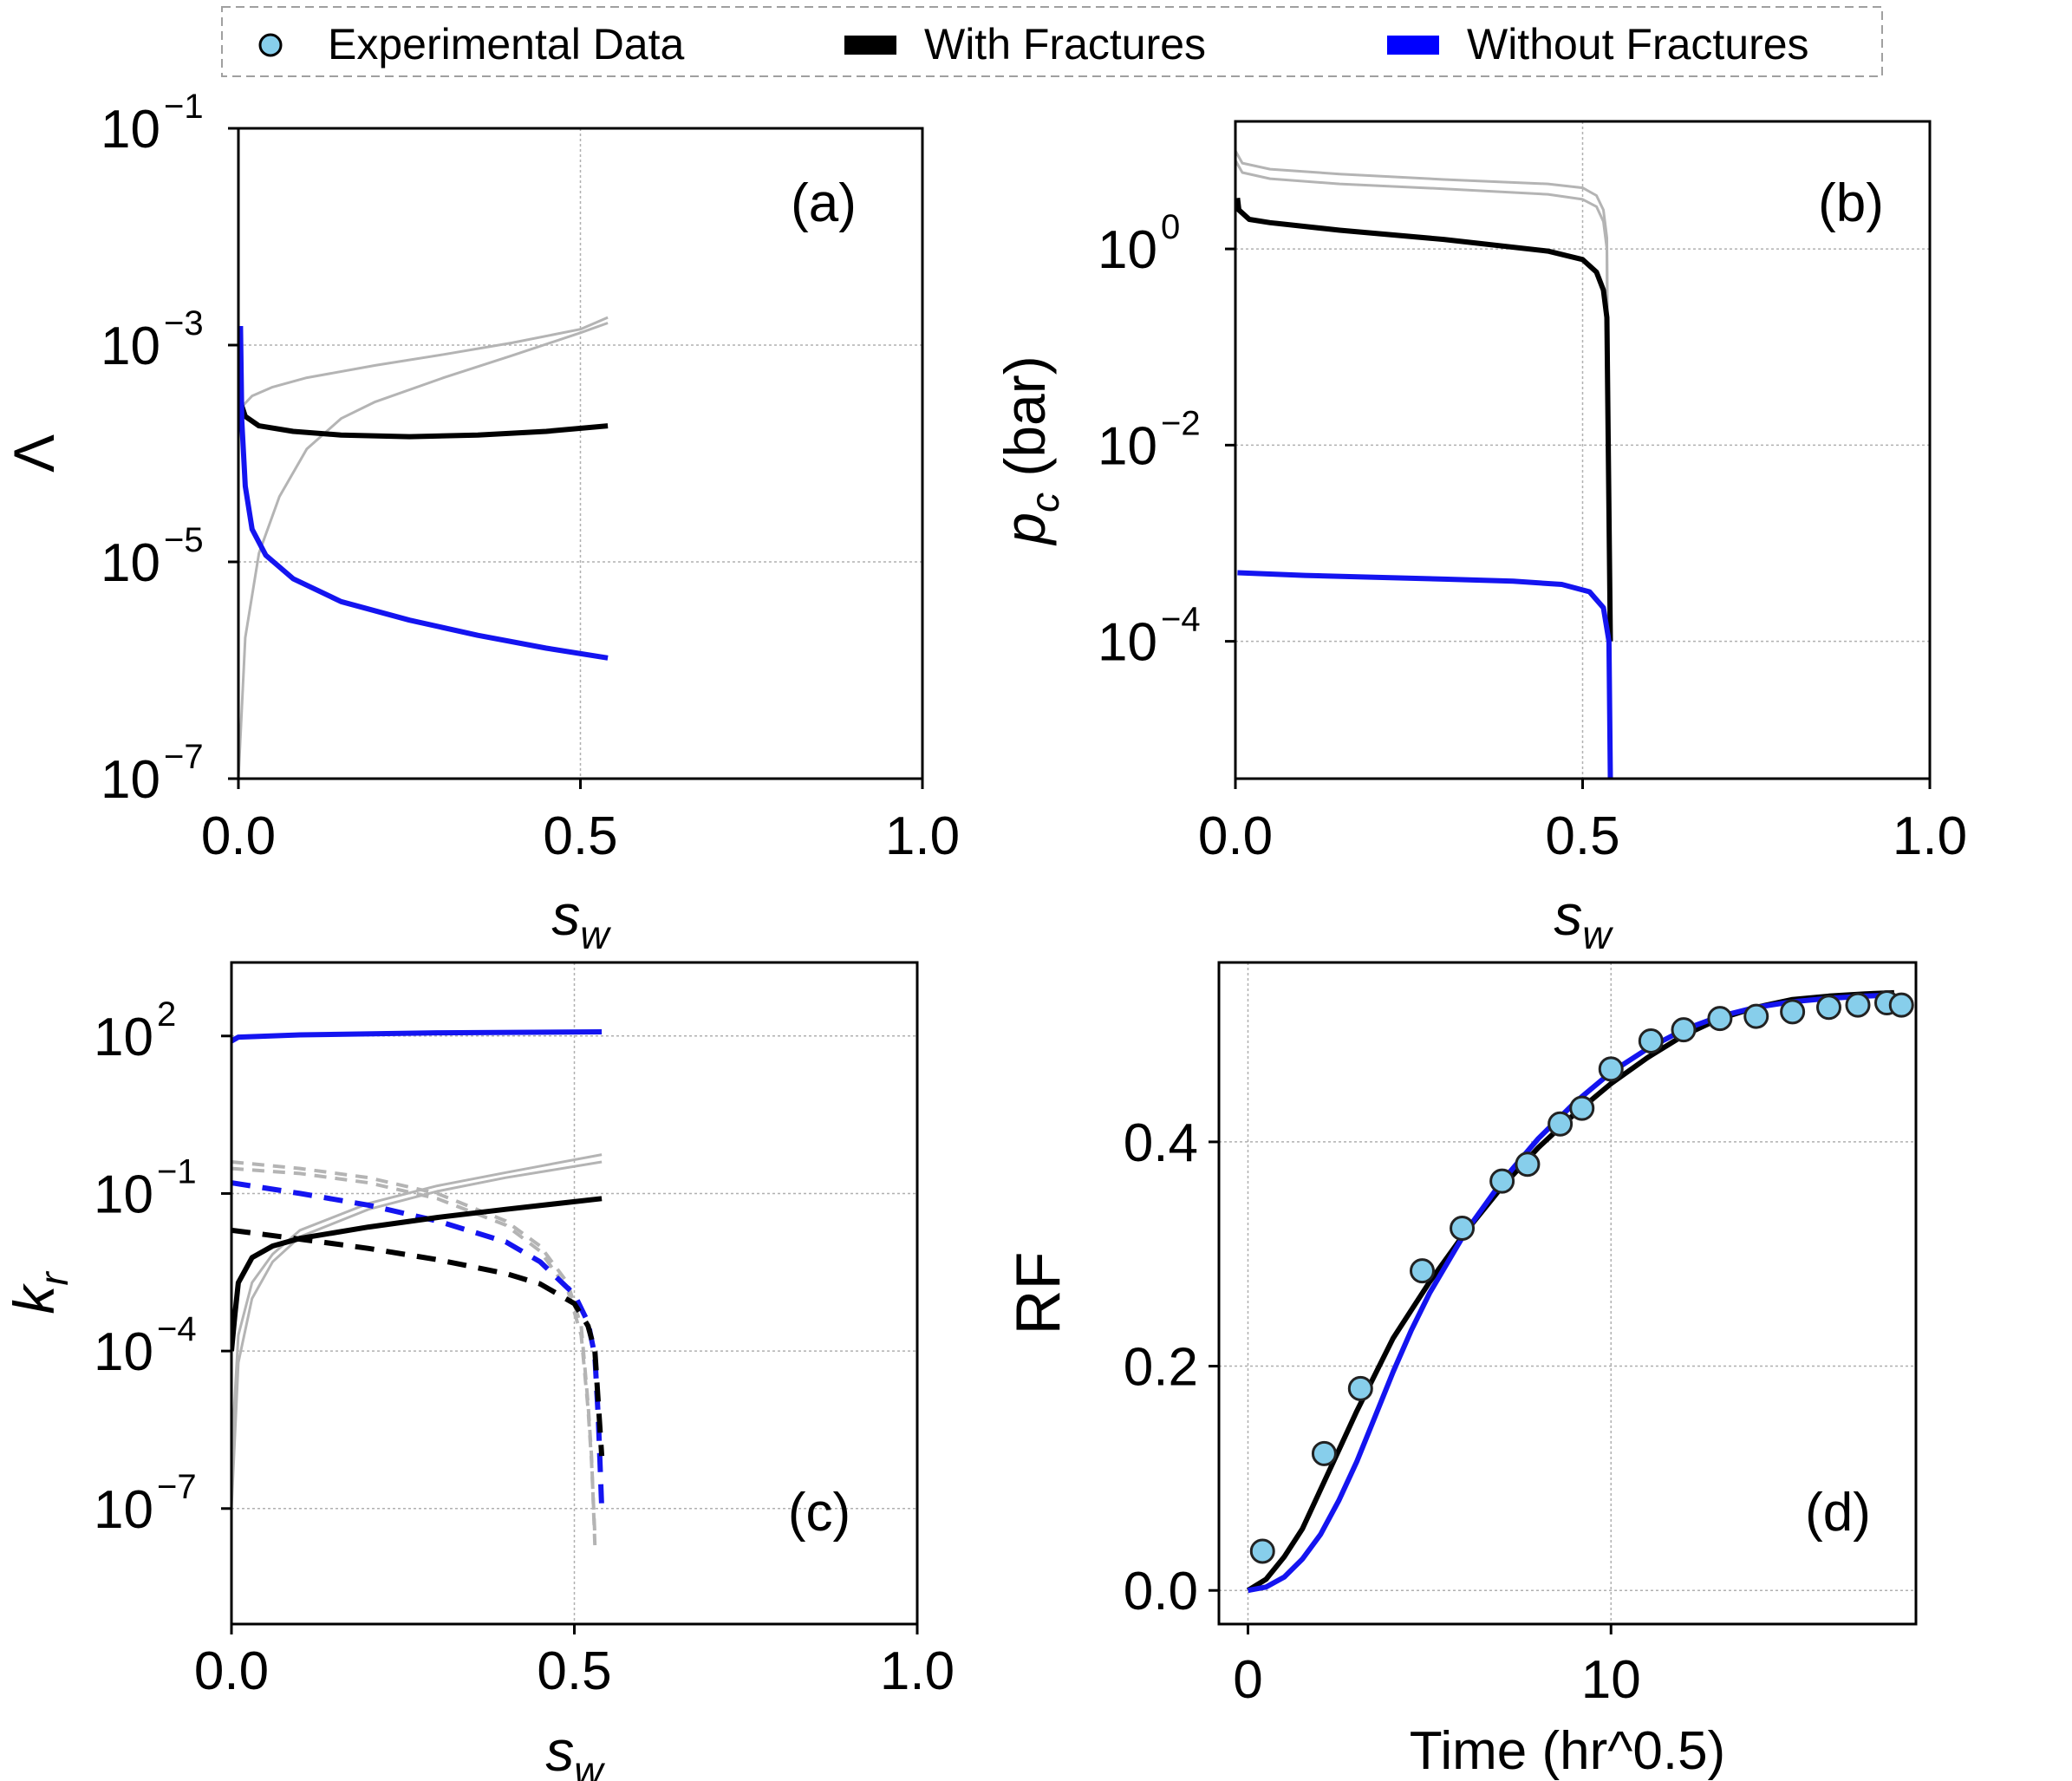 Image resolution: width=2072 pixels, height=1781 pixels. Describe the element at coordinates (1038, 1293) in the screenshot. I see `y-axis-label: RF` at that location.